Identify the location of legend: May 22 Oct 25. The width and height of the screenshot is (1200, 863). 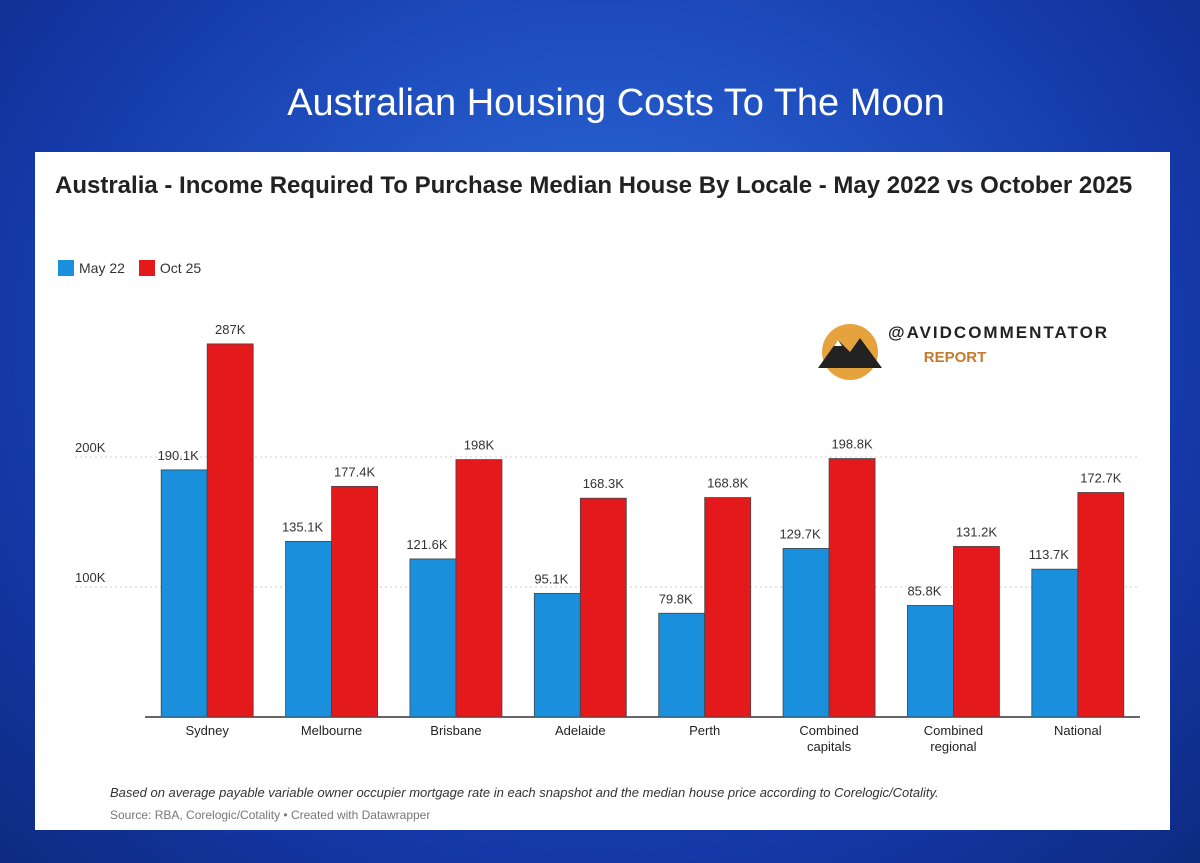
(129, 268).